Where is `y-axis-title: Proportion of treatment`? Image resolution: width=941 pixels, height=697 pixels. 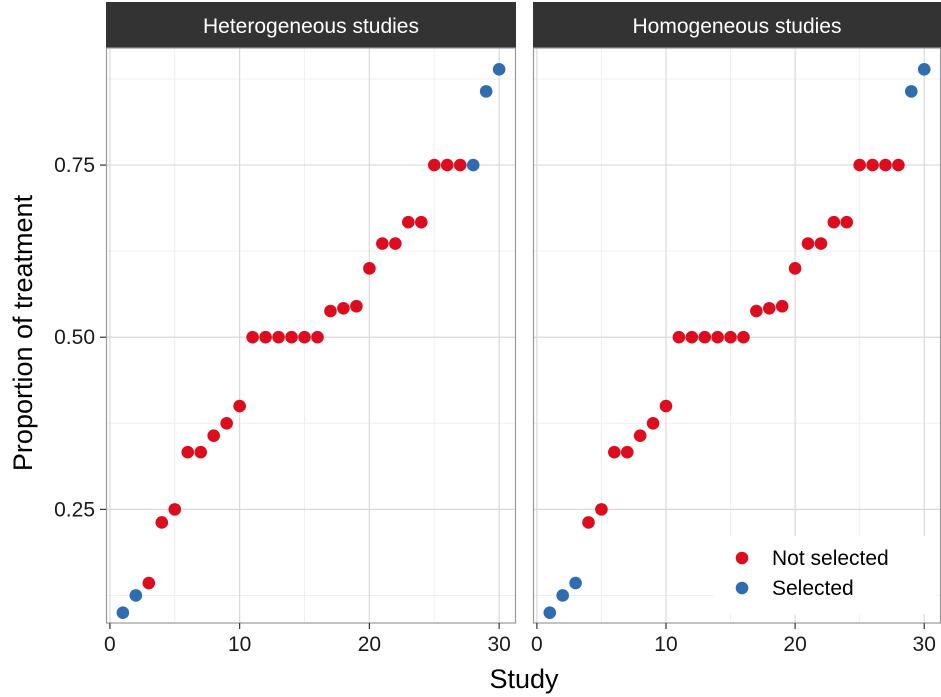 y-axis-title: Proportion of treatment is located at coordinates (23, 332).